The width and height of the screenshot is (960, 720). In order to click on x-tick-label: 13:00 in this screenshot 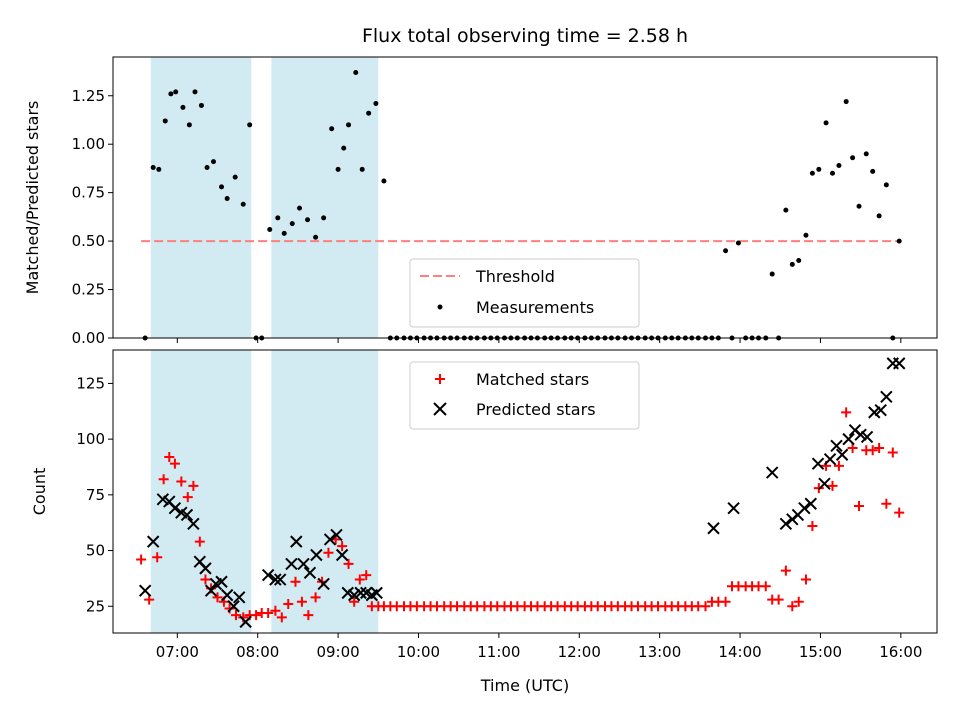, I will do `click(659, 652)`.